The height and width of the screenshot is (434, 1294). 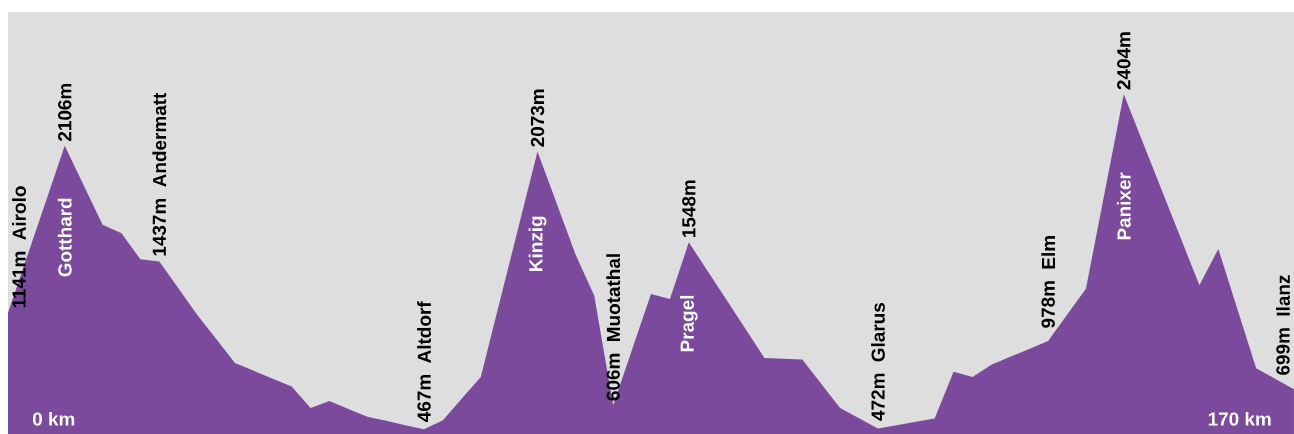 What do you see at coordinates (1048, 252) in the screenshot?
I see `annotation: Elm` at bounding box center [1048, 252].